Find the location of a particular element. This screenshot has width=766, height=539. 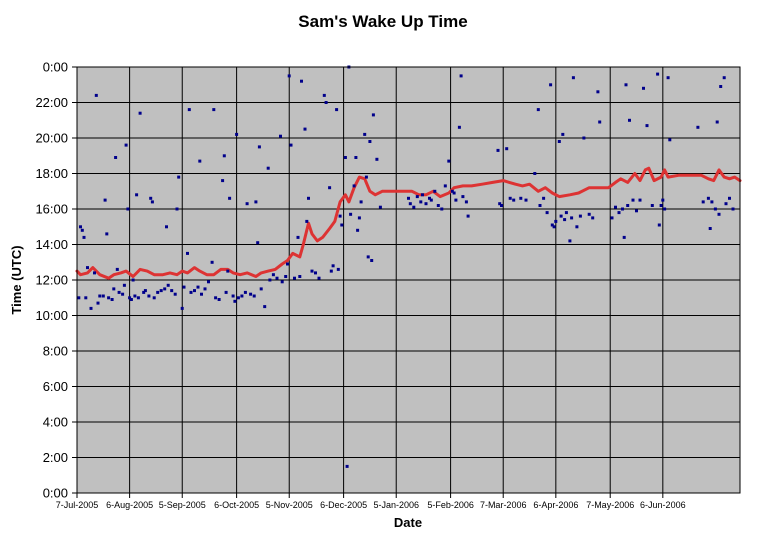

x-tick-label: 5-Sep-2005 is located at coordinates (182, 505).